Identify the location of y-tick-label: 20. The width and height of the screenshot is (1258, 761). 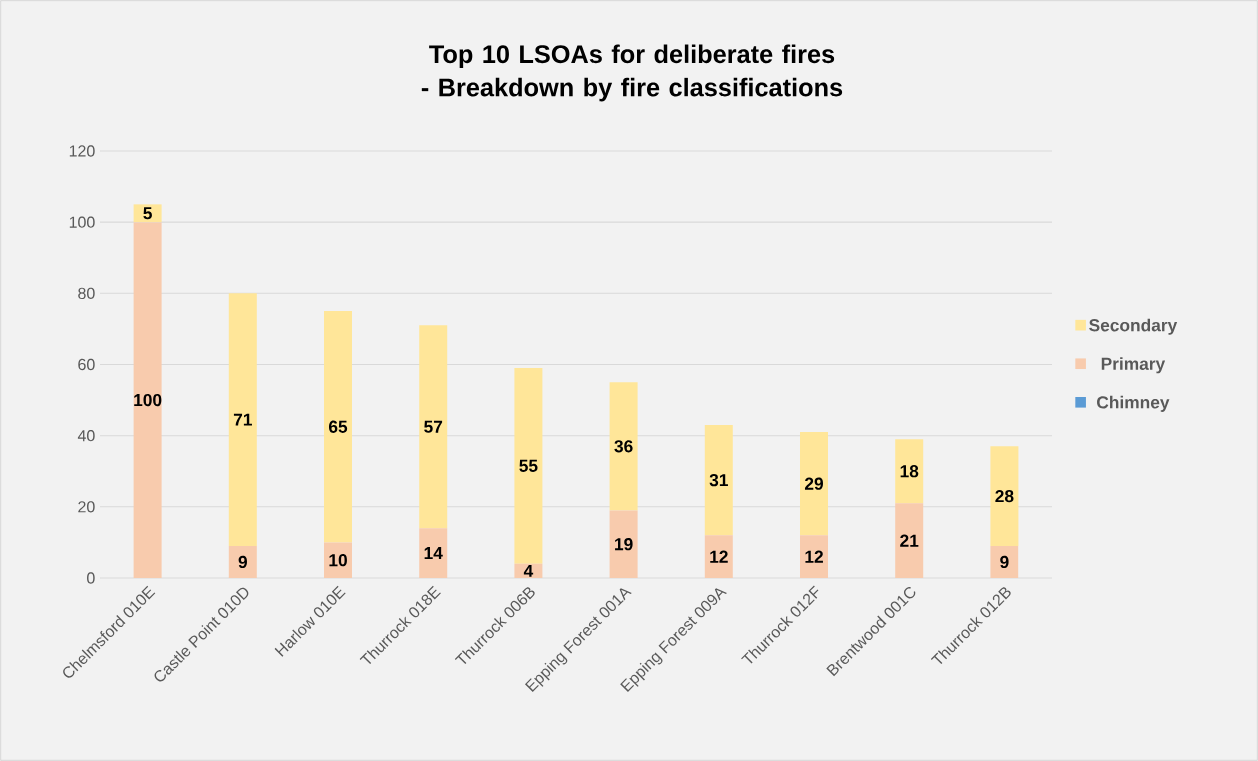
(86, 507).